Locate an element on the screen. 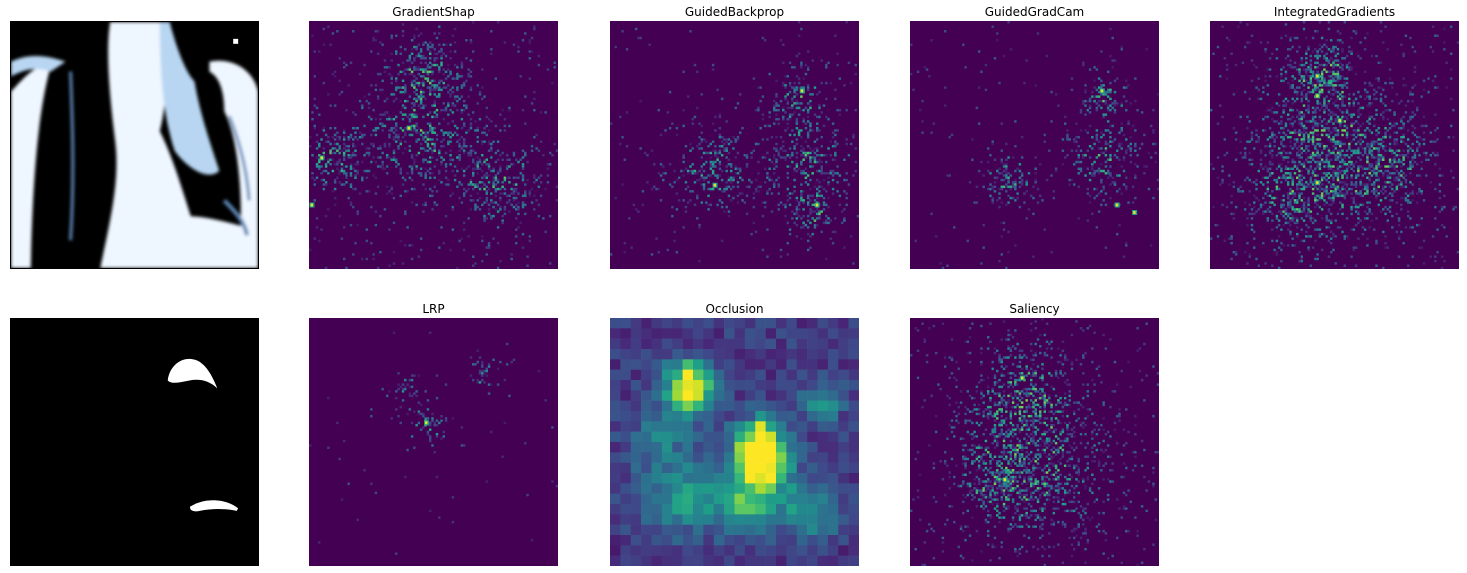  mask-background is located at coordinates (134, 442).